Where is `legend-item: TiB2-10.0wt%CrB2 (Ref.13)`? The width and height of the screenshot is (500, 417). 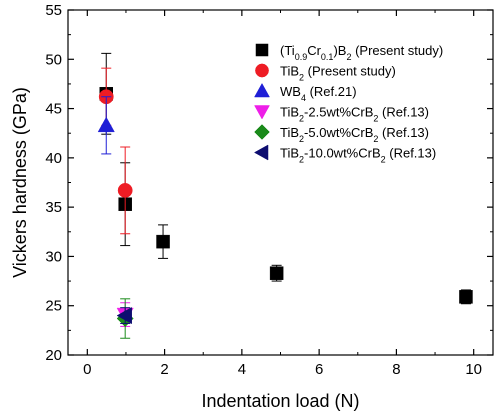 legend-item: TiB2-10.0wt%CrB2 (Ref.13) is located at coordinates (344, 154).